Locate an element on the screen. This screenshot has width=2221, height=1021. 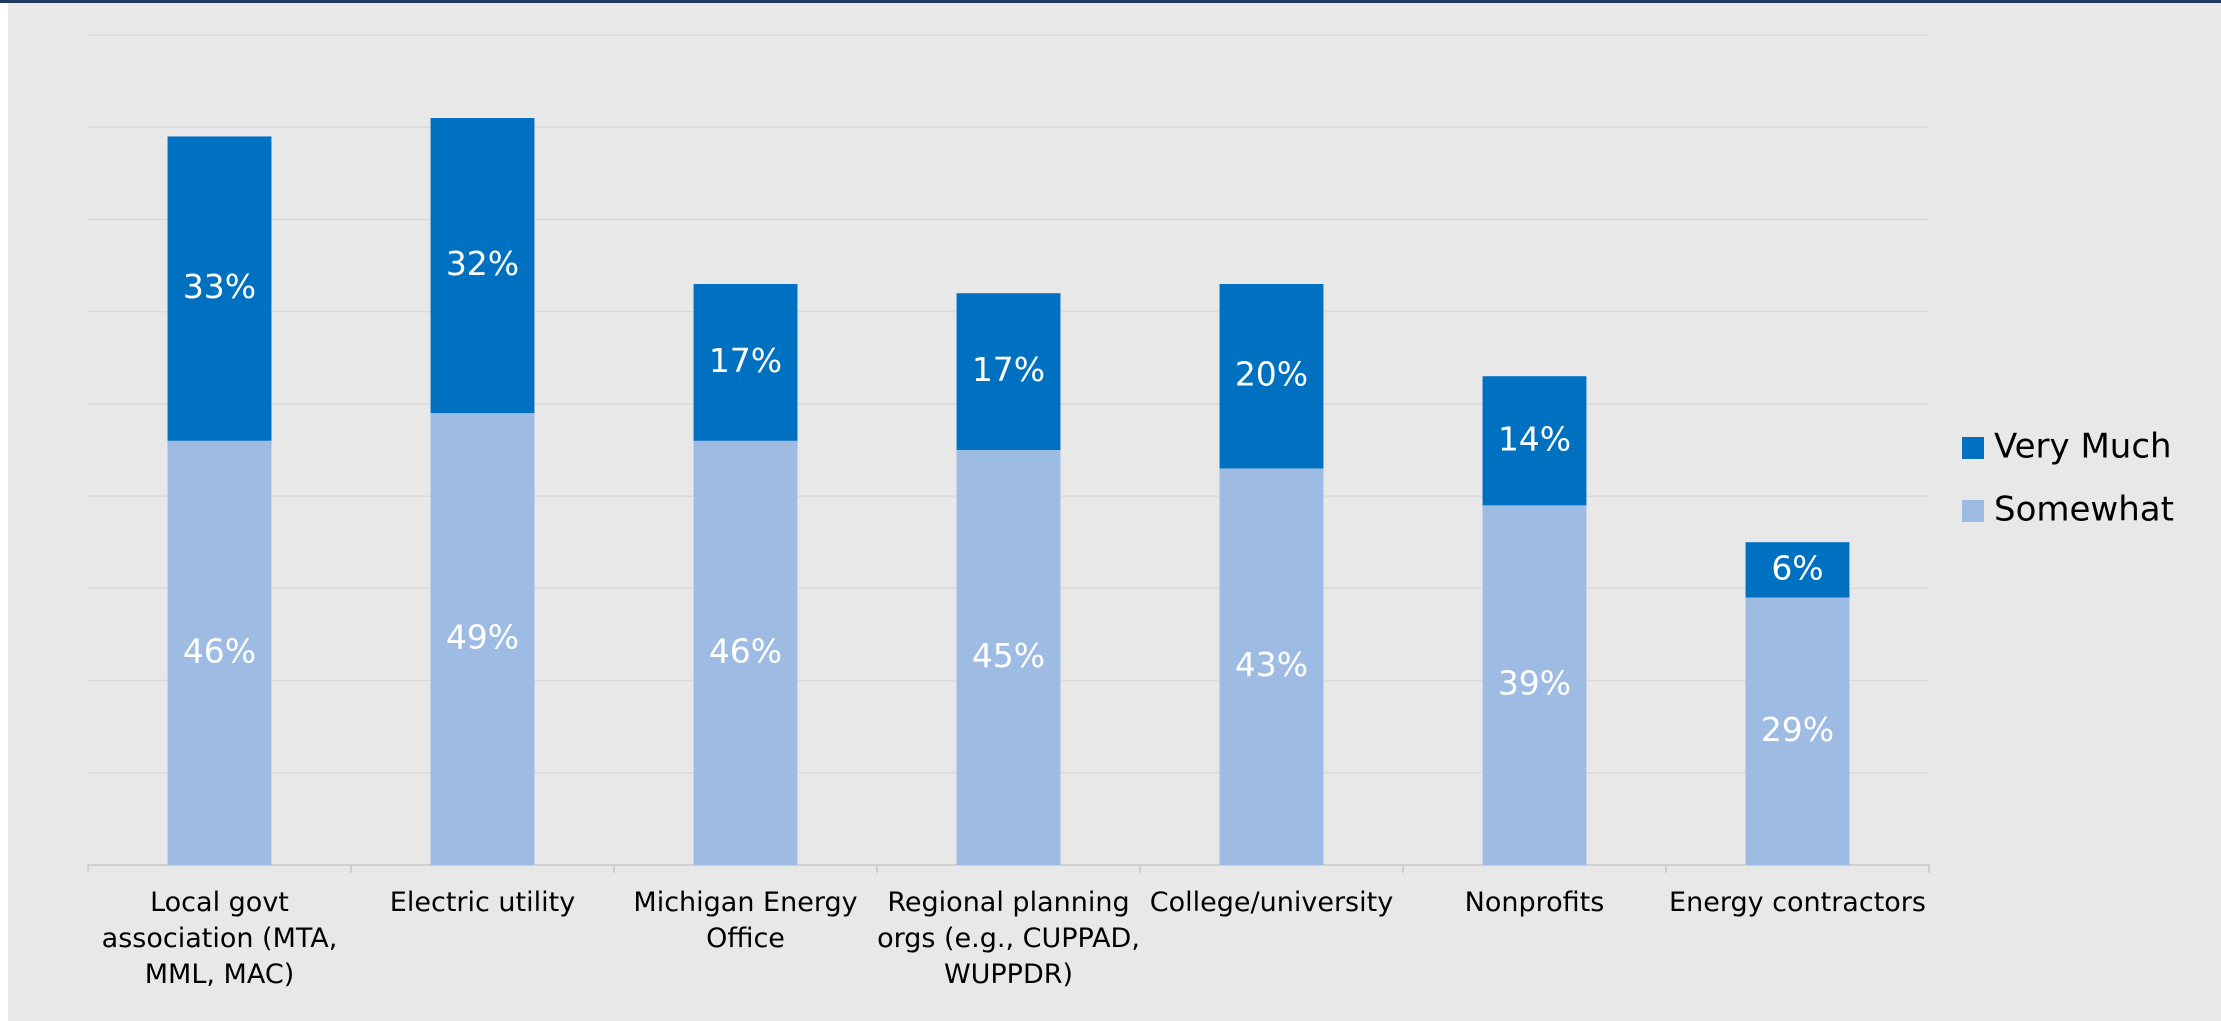
x-tick-label: Energy contractors is located at coordinates (1797, 902).